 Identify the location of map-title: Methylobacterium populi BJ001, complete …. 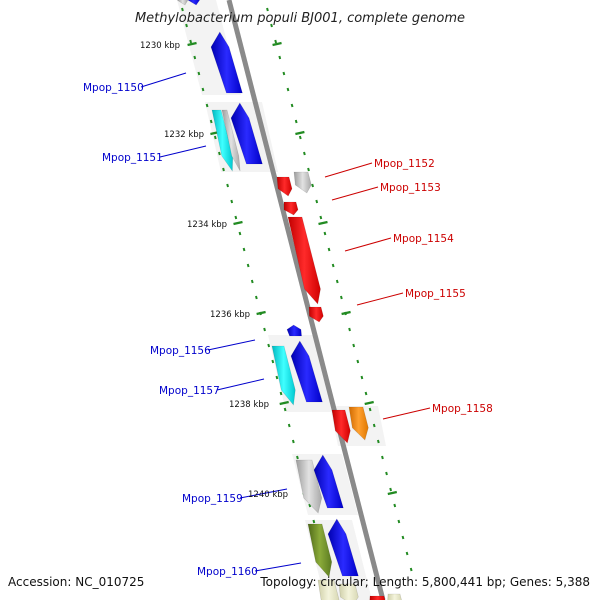
(300, 18).